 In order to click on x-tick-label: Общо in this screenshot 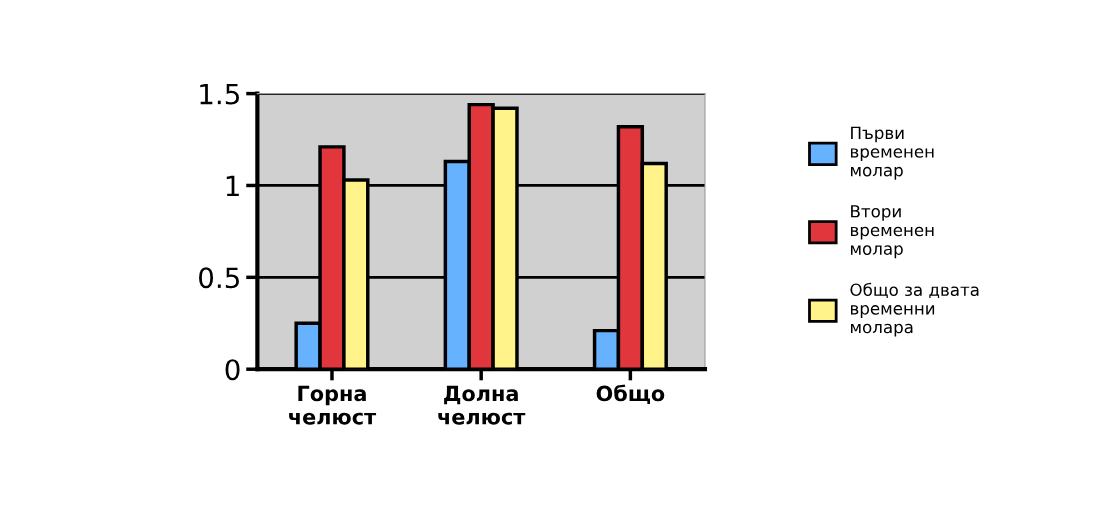, I will do `click(630, 394)`.